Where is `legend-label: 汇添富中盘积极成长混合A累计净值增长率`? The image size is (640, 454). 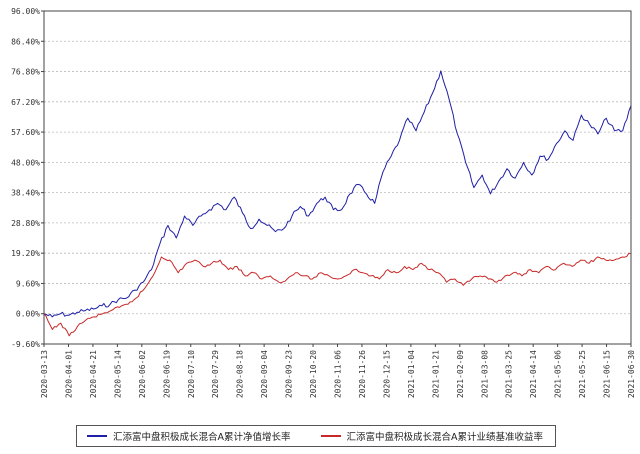 legend-label: 汇添富中盘积极成长混合A累计净值增长率 is located at coordinates (202, 437).